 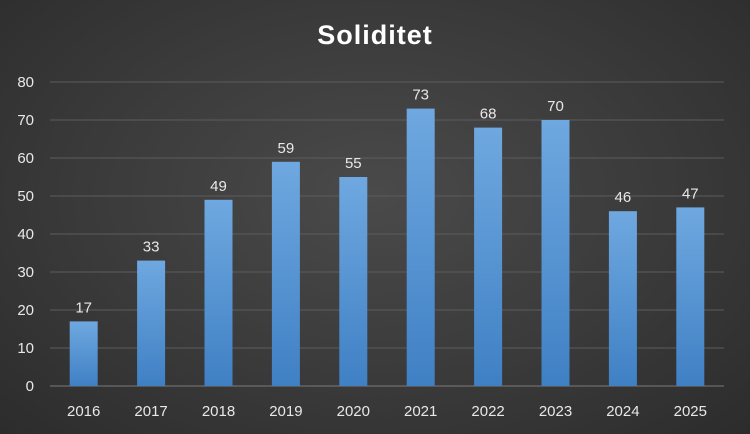 What do you see at coordinates (218, 186) in the screenshot?
I see `data-label-2018: 49` at bounding box center [218, 186].